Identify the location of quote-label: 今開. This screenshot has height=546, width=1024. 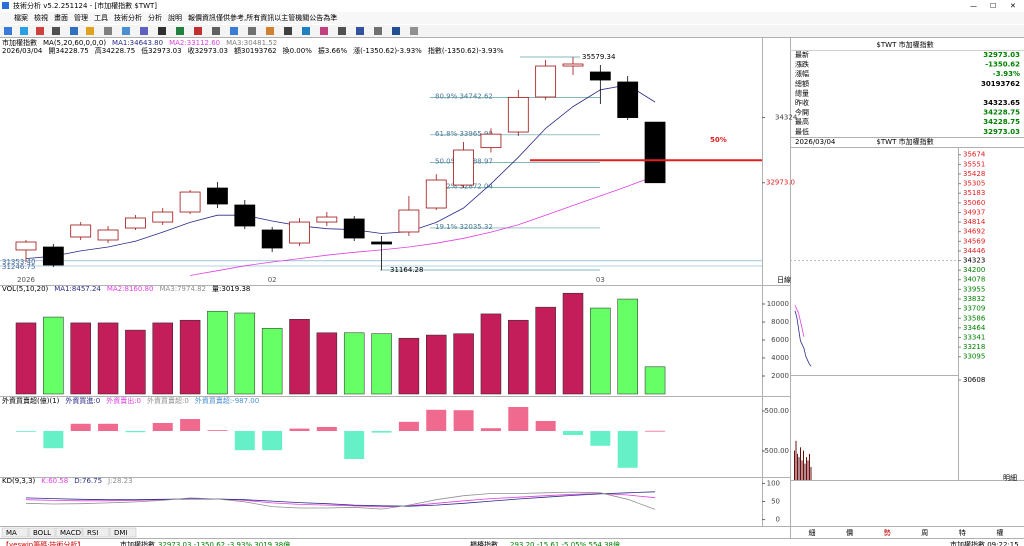
(802, 112).